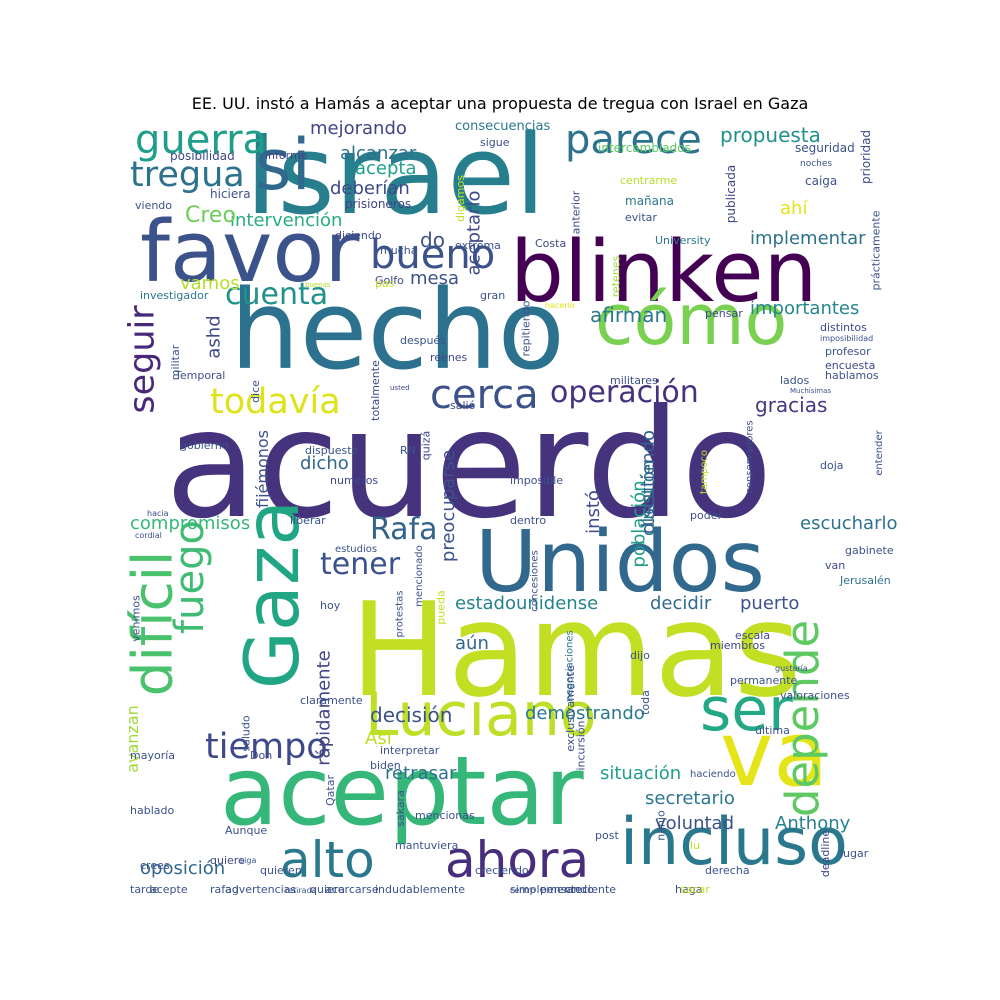  Describe the element at coordinates (356, 549) in the screenshot. I see `cloud-word: estudios` at that location.